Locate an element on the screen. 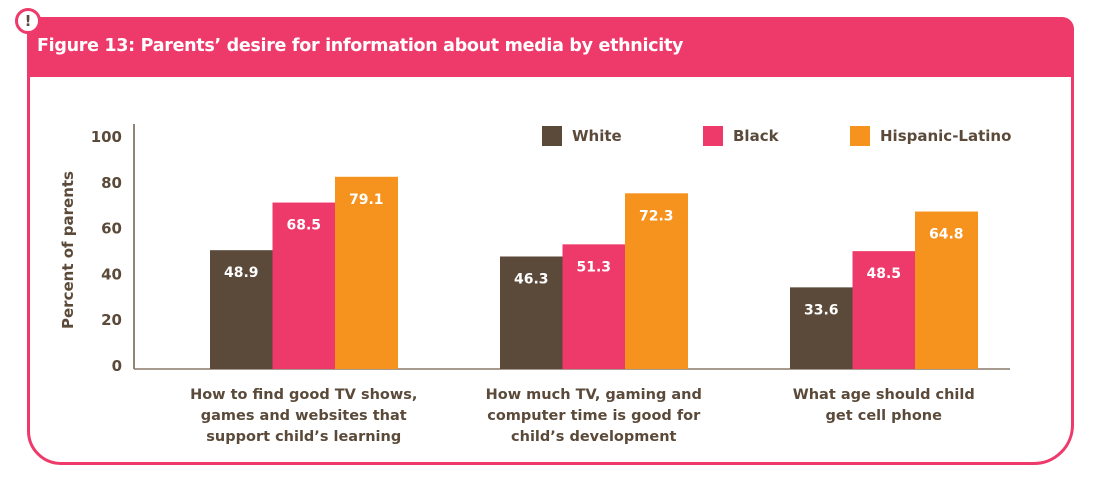  bar-value-label: 48.5 is located at coordinates (883, 274).